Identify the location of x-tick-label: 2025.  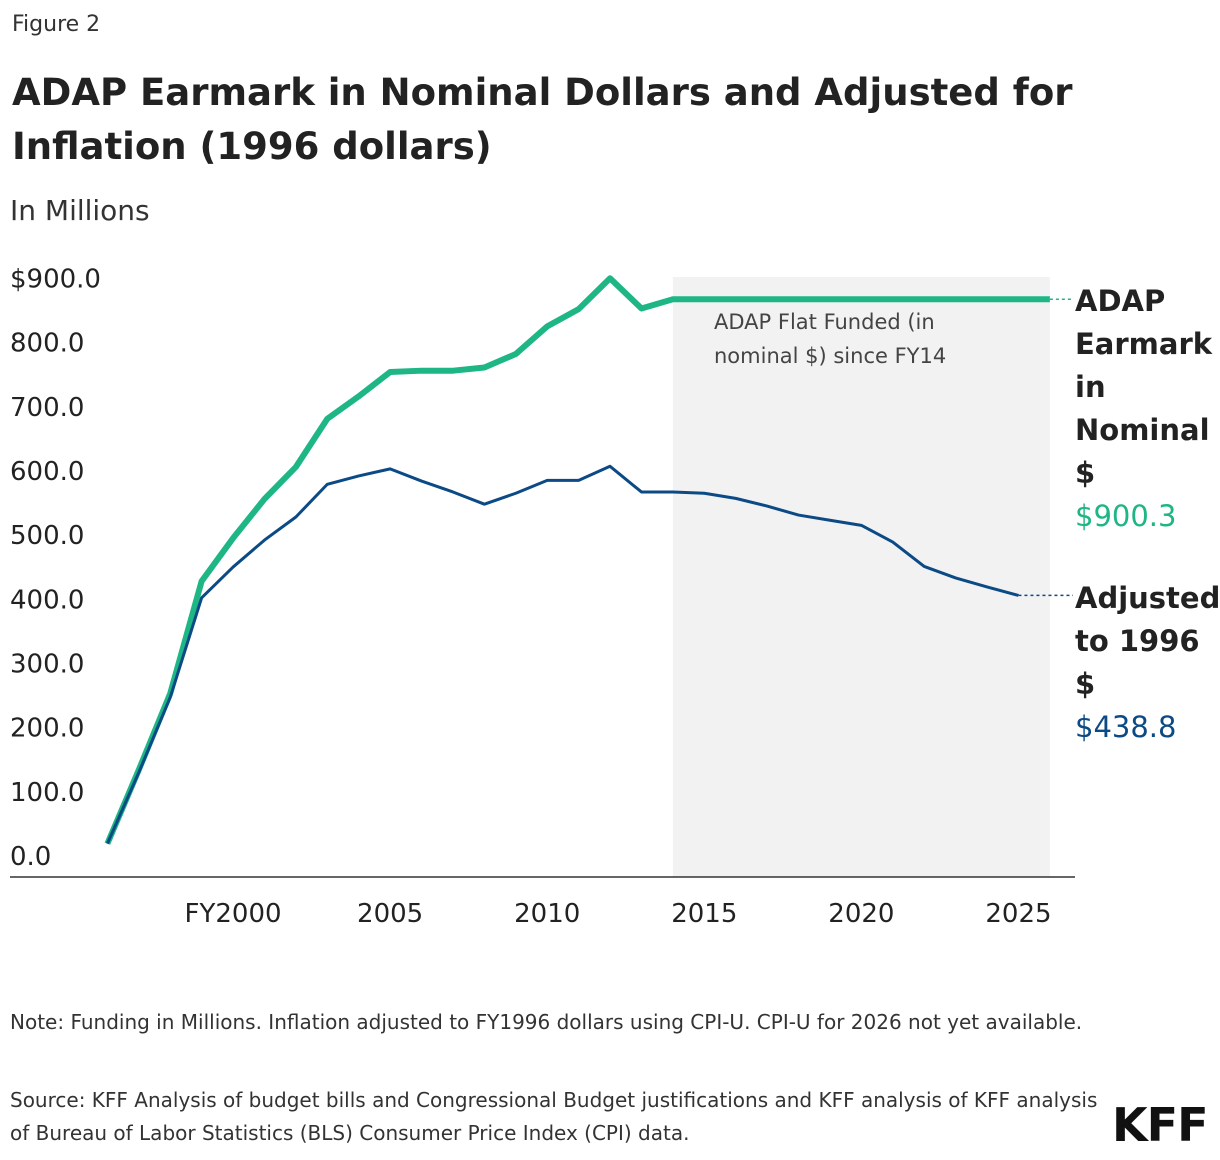
(1018, 914).